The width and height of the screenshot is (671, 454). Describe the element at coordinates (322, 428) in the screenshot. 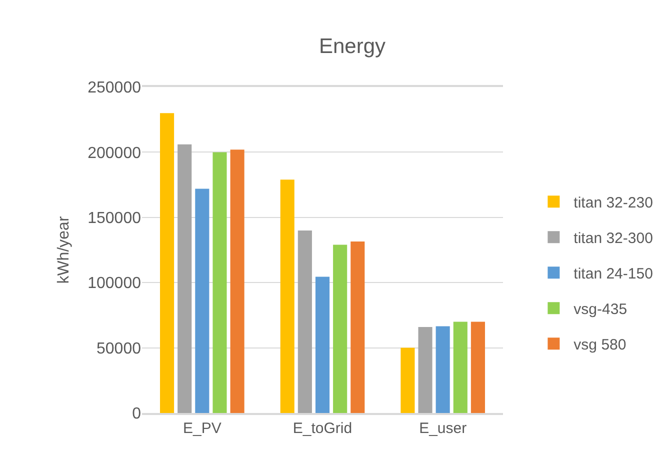

I see `x-tick-label: E_toGrid` at that location.